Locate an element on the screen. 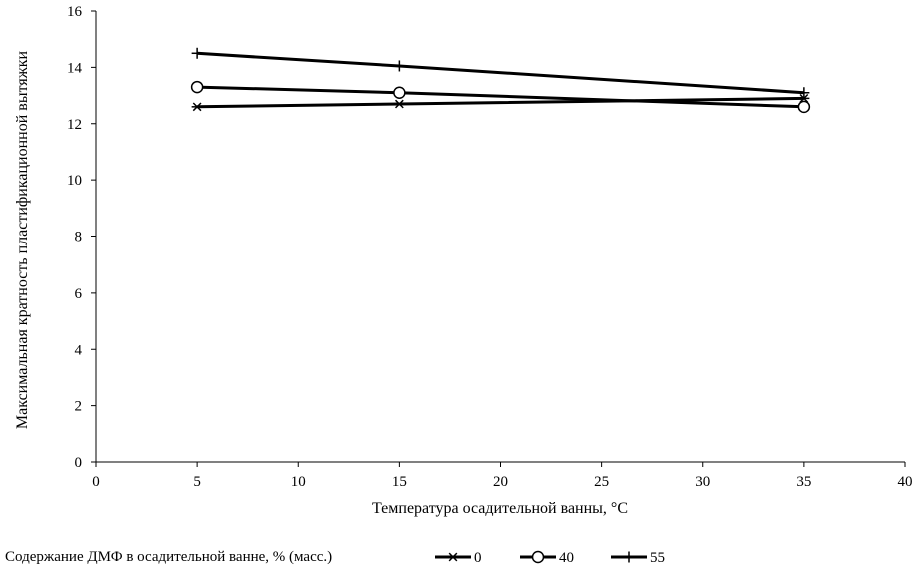  x-tick-label: 10 is located at coordinates (298, 482).